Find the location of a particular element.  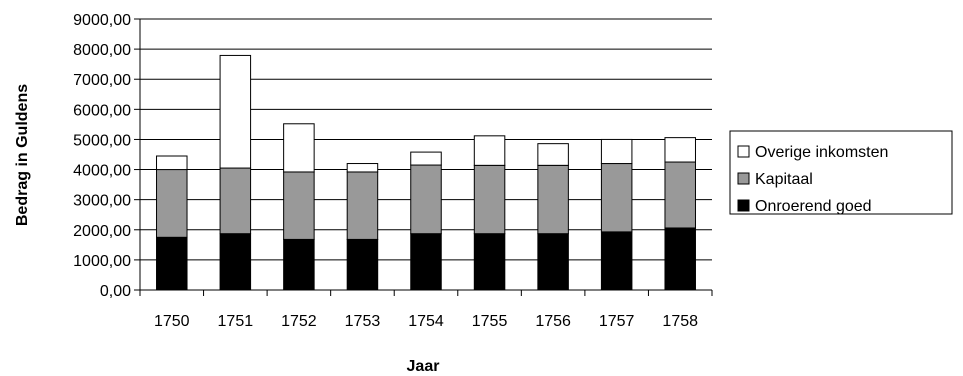

y-tick-label: 9000,00 is located at coordinates (102, 20).